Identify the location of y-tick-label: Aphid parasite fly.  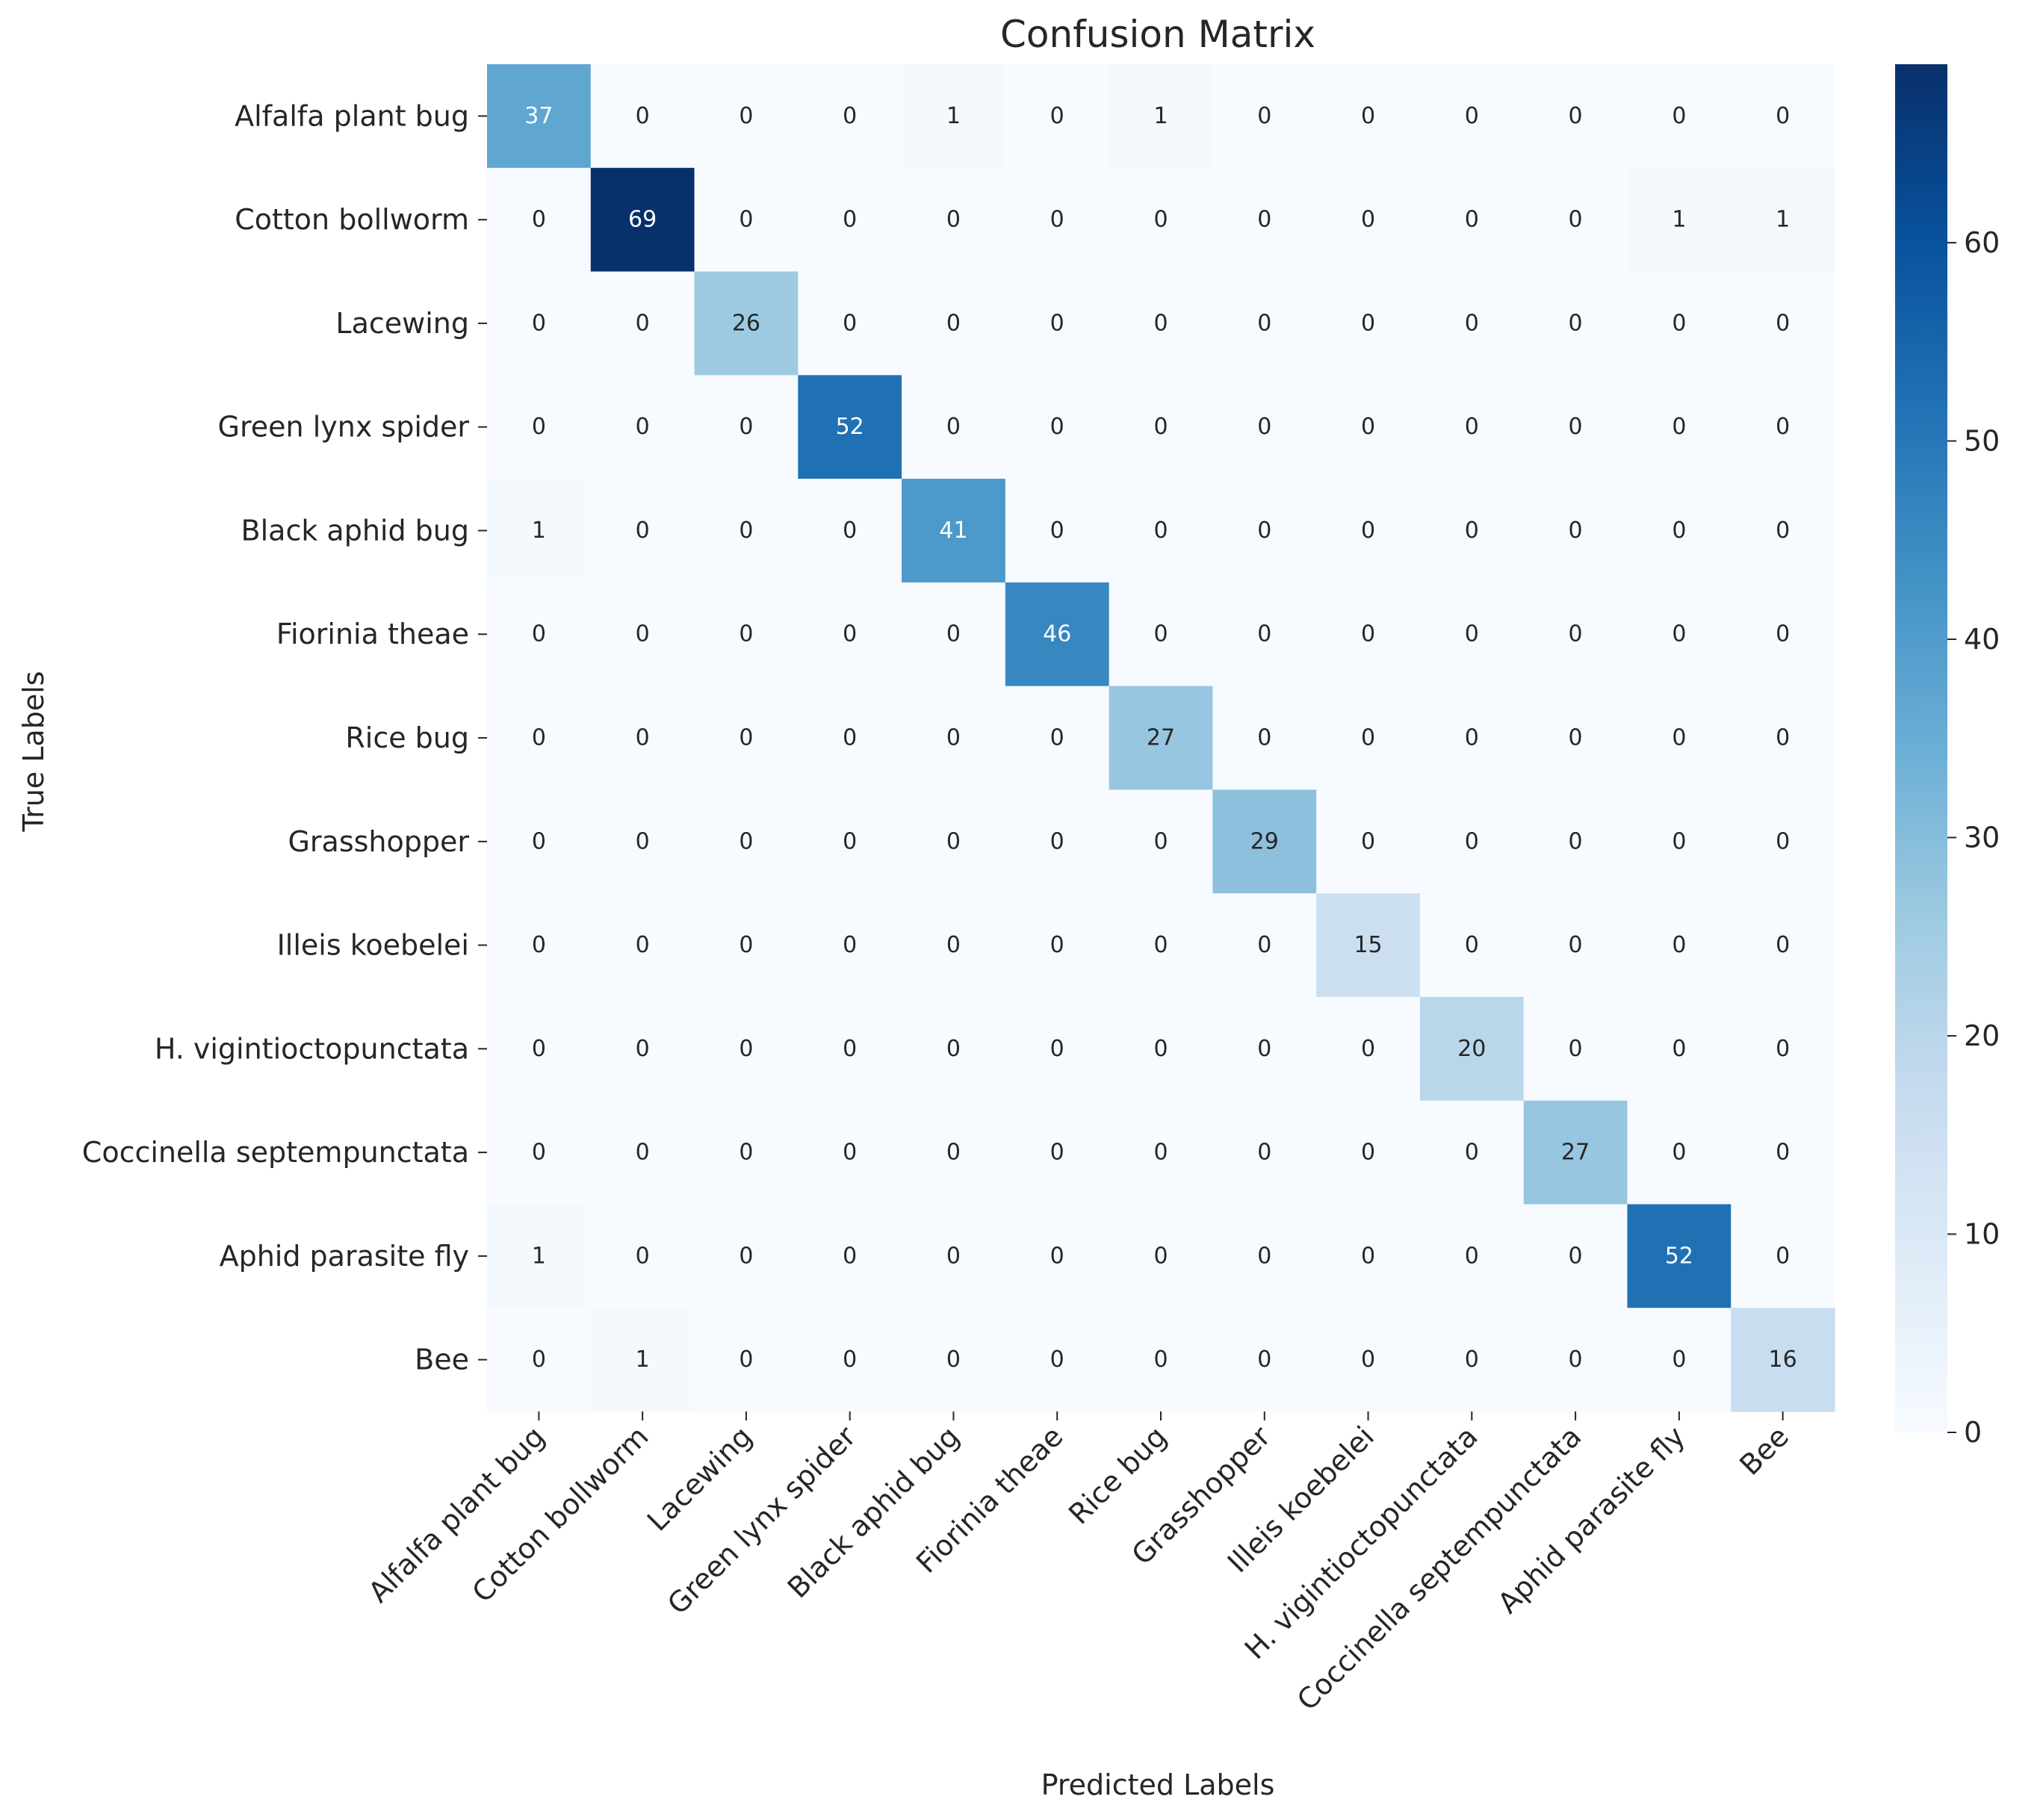
(344, 1256).